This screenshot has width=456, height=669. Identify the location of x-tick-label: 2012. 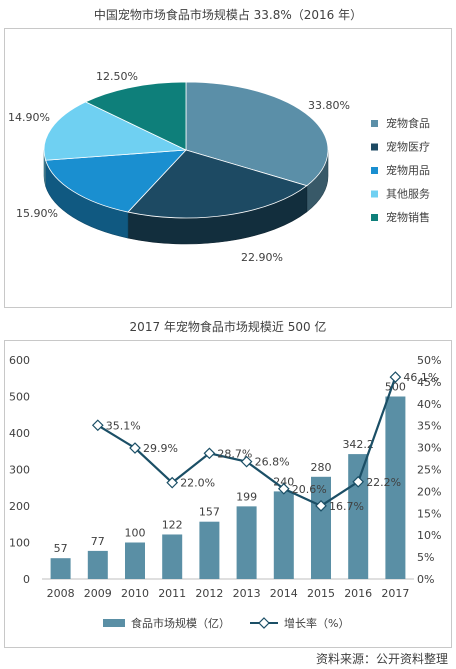
(209, 593).